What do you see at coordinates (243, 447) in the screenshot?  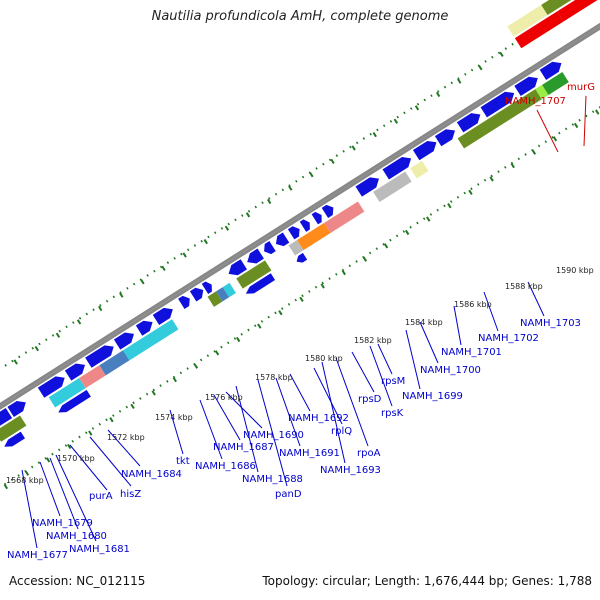 I see `gene-label: NAMH_1687` at bounding box center [243, 447].